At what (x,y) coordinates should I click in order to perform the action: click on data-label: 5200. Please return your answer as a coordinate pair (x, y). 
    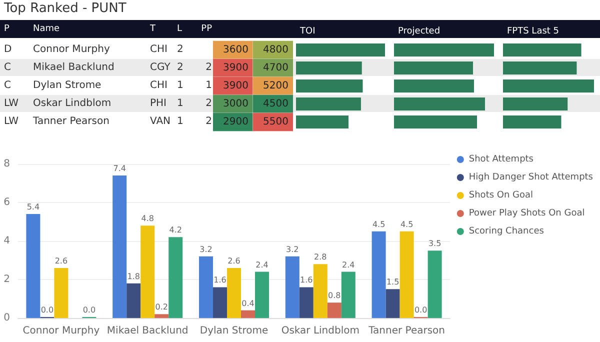
    Looking at the image, I should click on (275, 86).